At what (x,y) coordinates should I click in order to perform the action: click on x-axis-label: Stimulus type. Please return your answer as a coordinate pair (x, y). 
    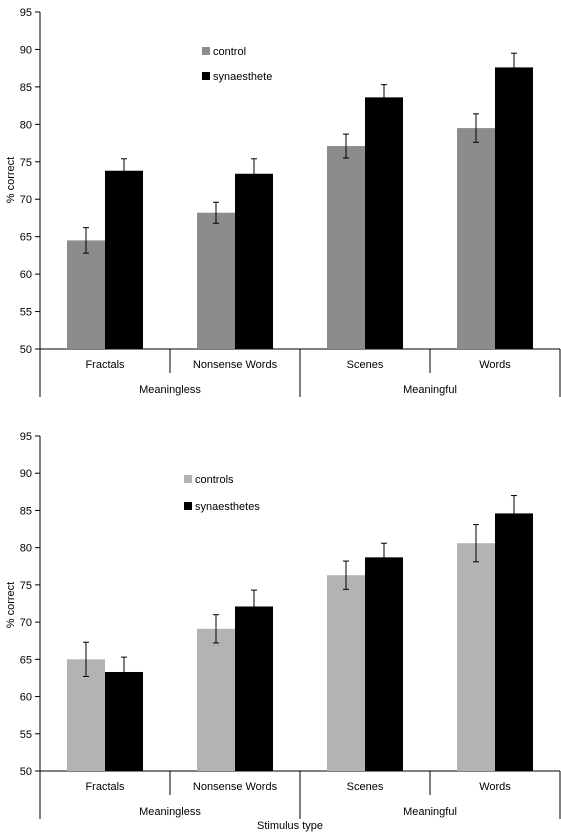
    Looking at the image, I should click on (290, 826).